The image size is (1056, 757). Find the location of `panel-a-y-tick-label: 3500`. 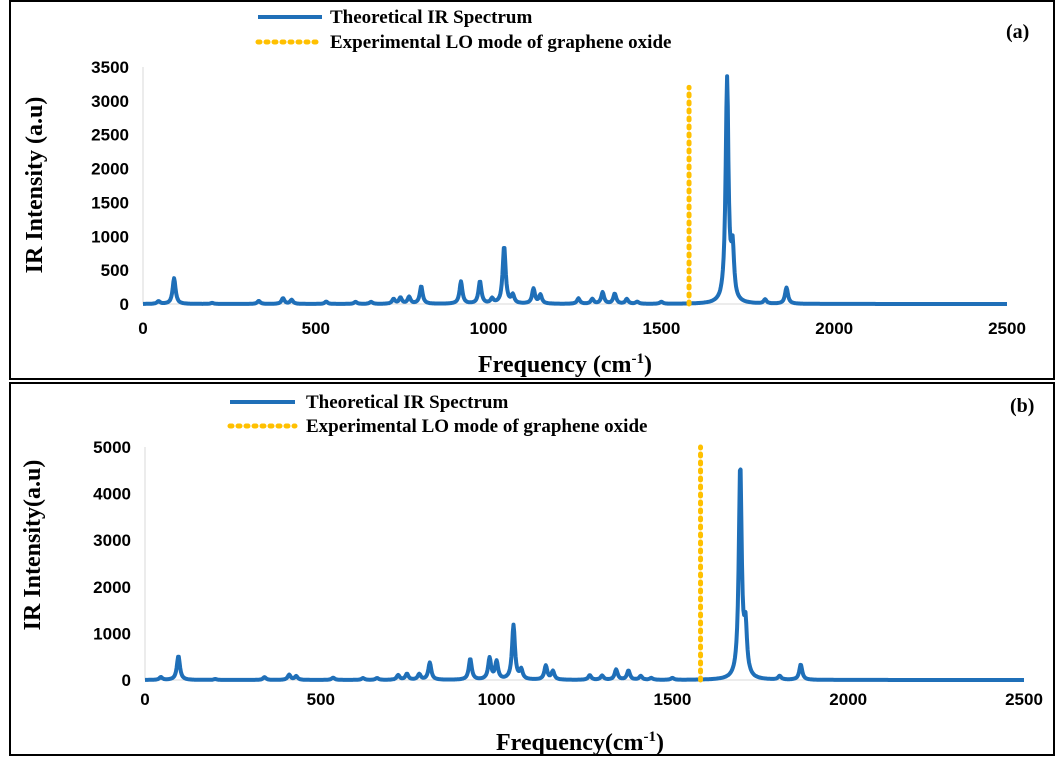

panel-a-y-tick-label: 3500 is located at coordinates (110, 67).